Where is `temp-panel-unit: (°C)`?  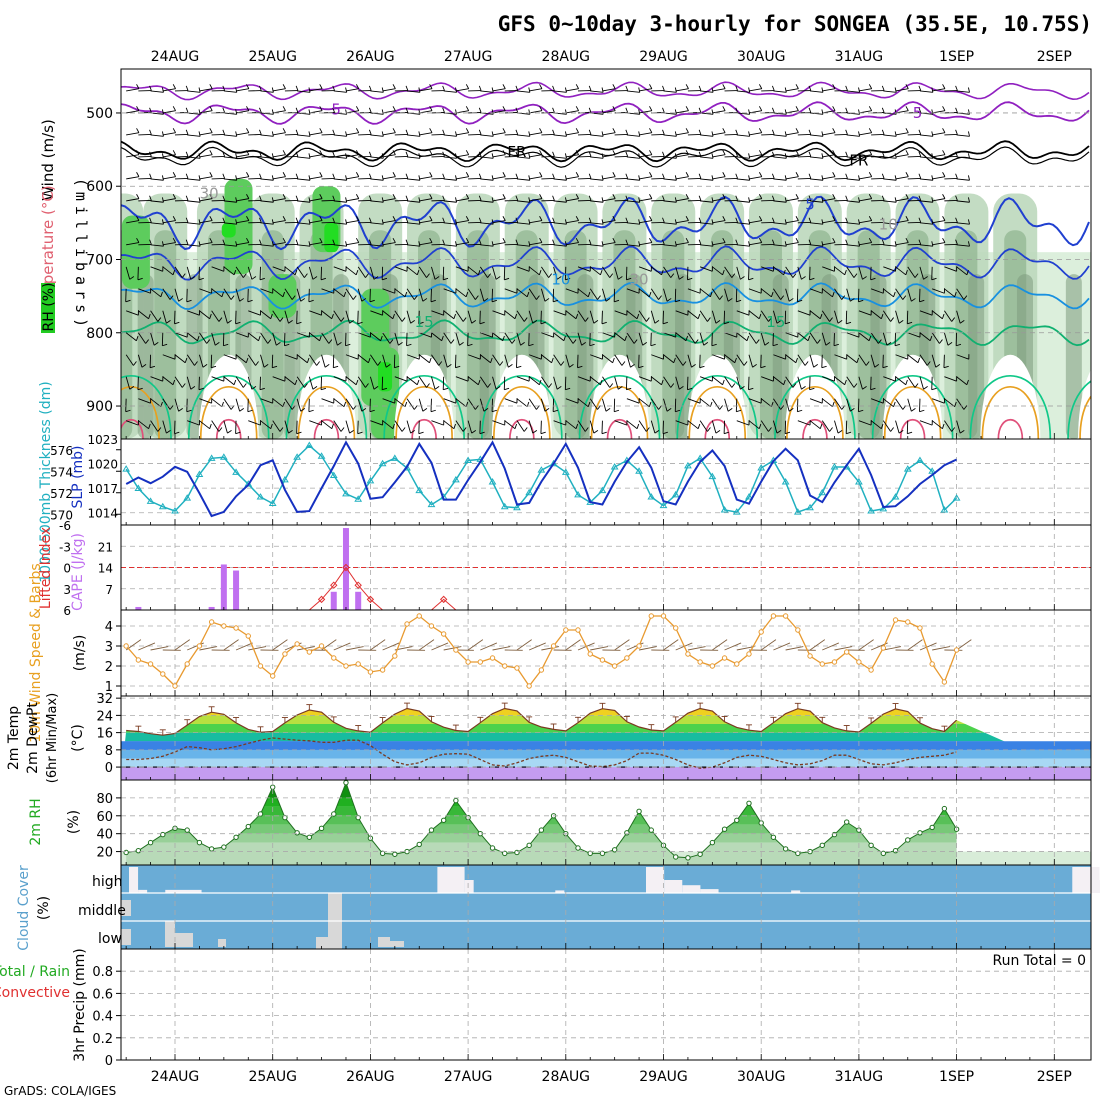 temp-panel-unit: (°C) is located at coordinates (78, 738).